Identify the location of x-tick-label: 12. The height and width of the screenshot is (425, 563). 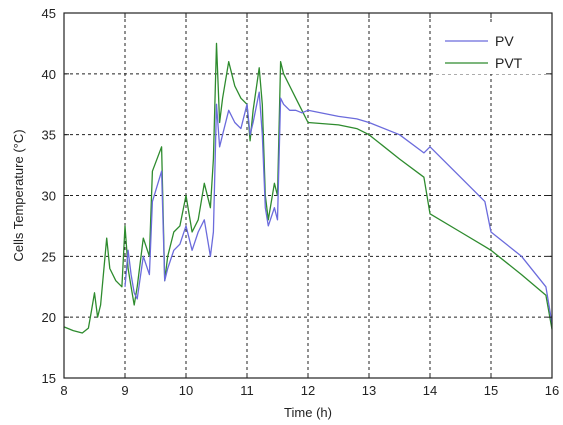
(308, 390).